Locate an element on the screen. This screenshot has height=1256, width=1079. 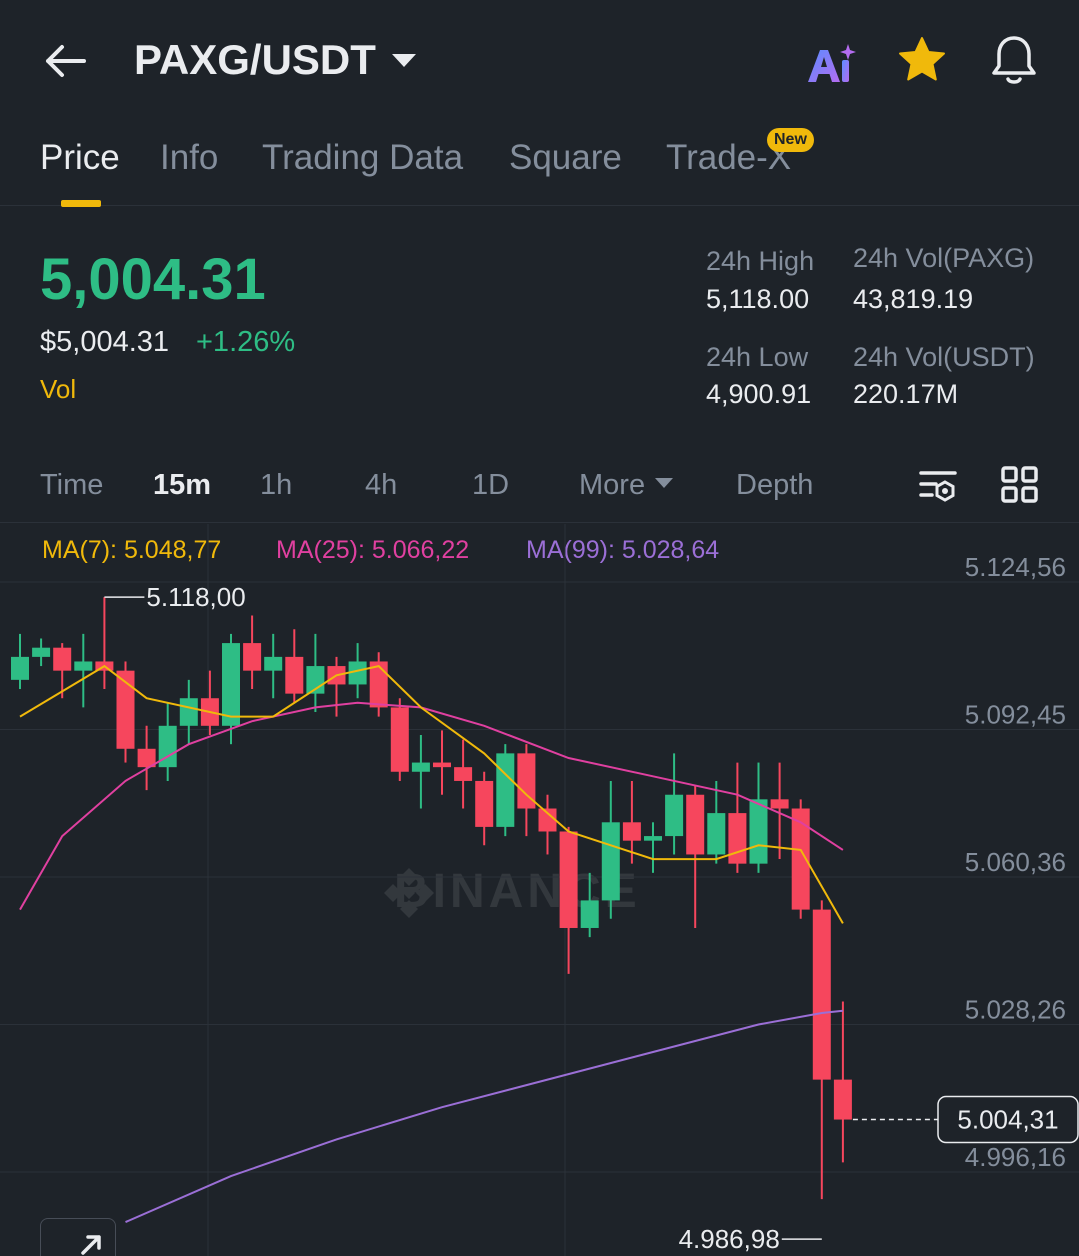
y-axis-tick-label: 5.092,45 is located at coordinates (1015, 715).